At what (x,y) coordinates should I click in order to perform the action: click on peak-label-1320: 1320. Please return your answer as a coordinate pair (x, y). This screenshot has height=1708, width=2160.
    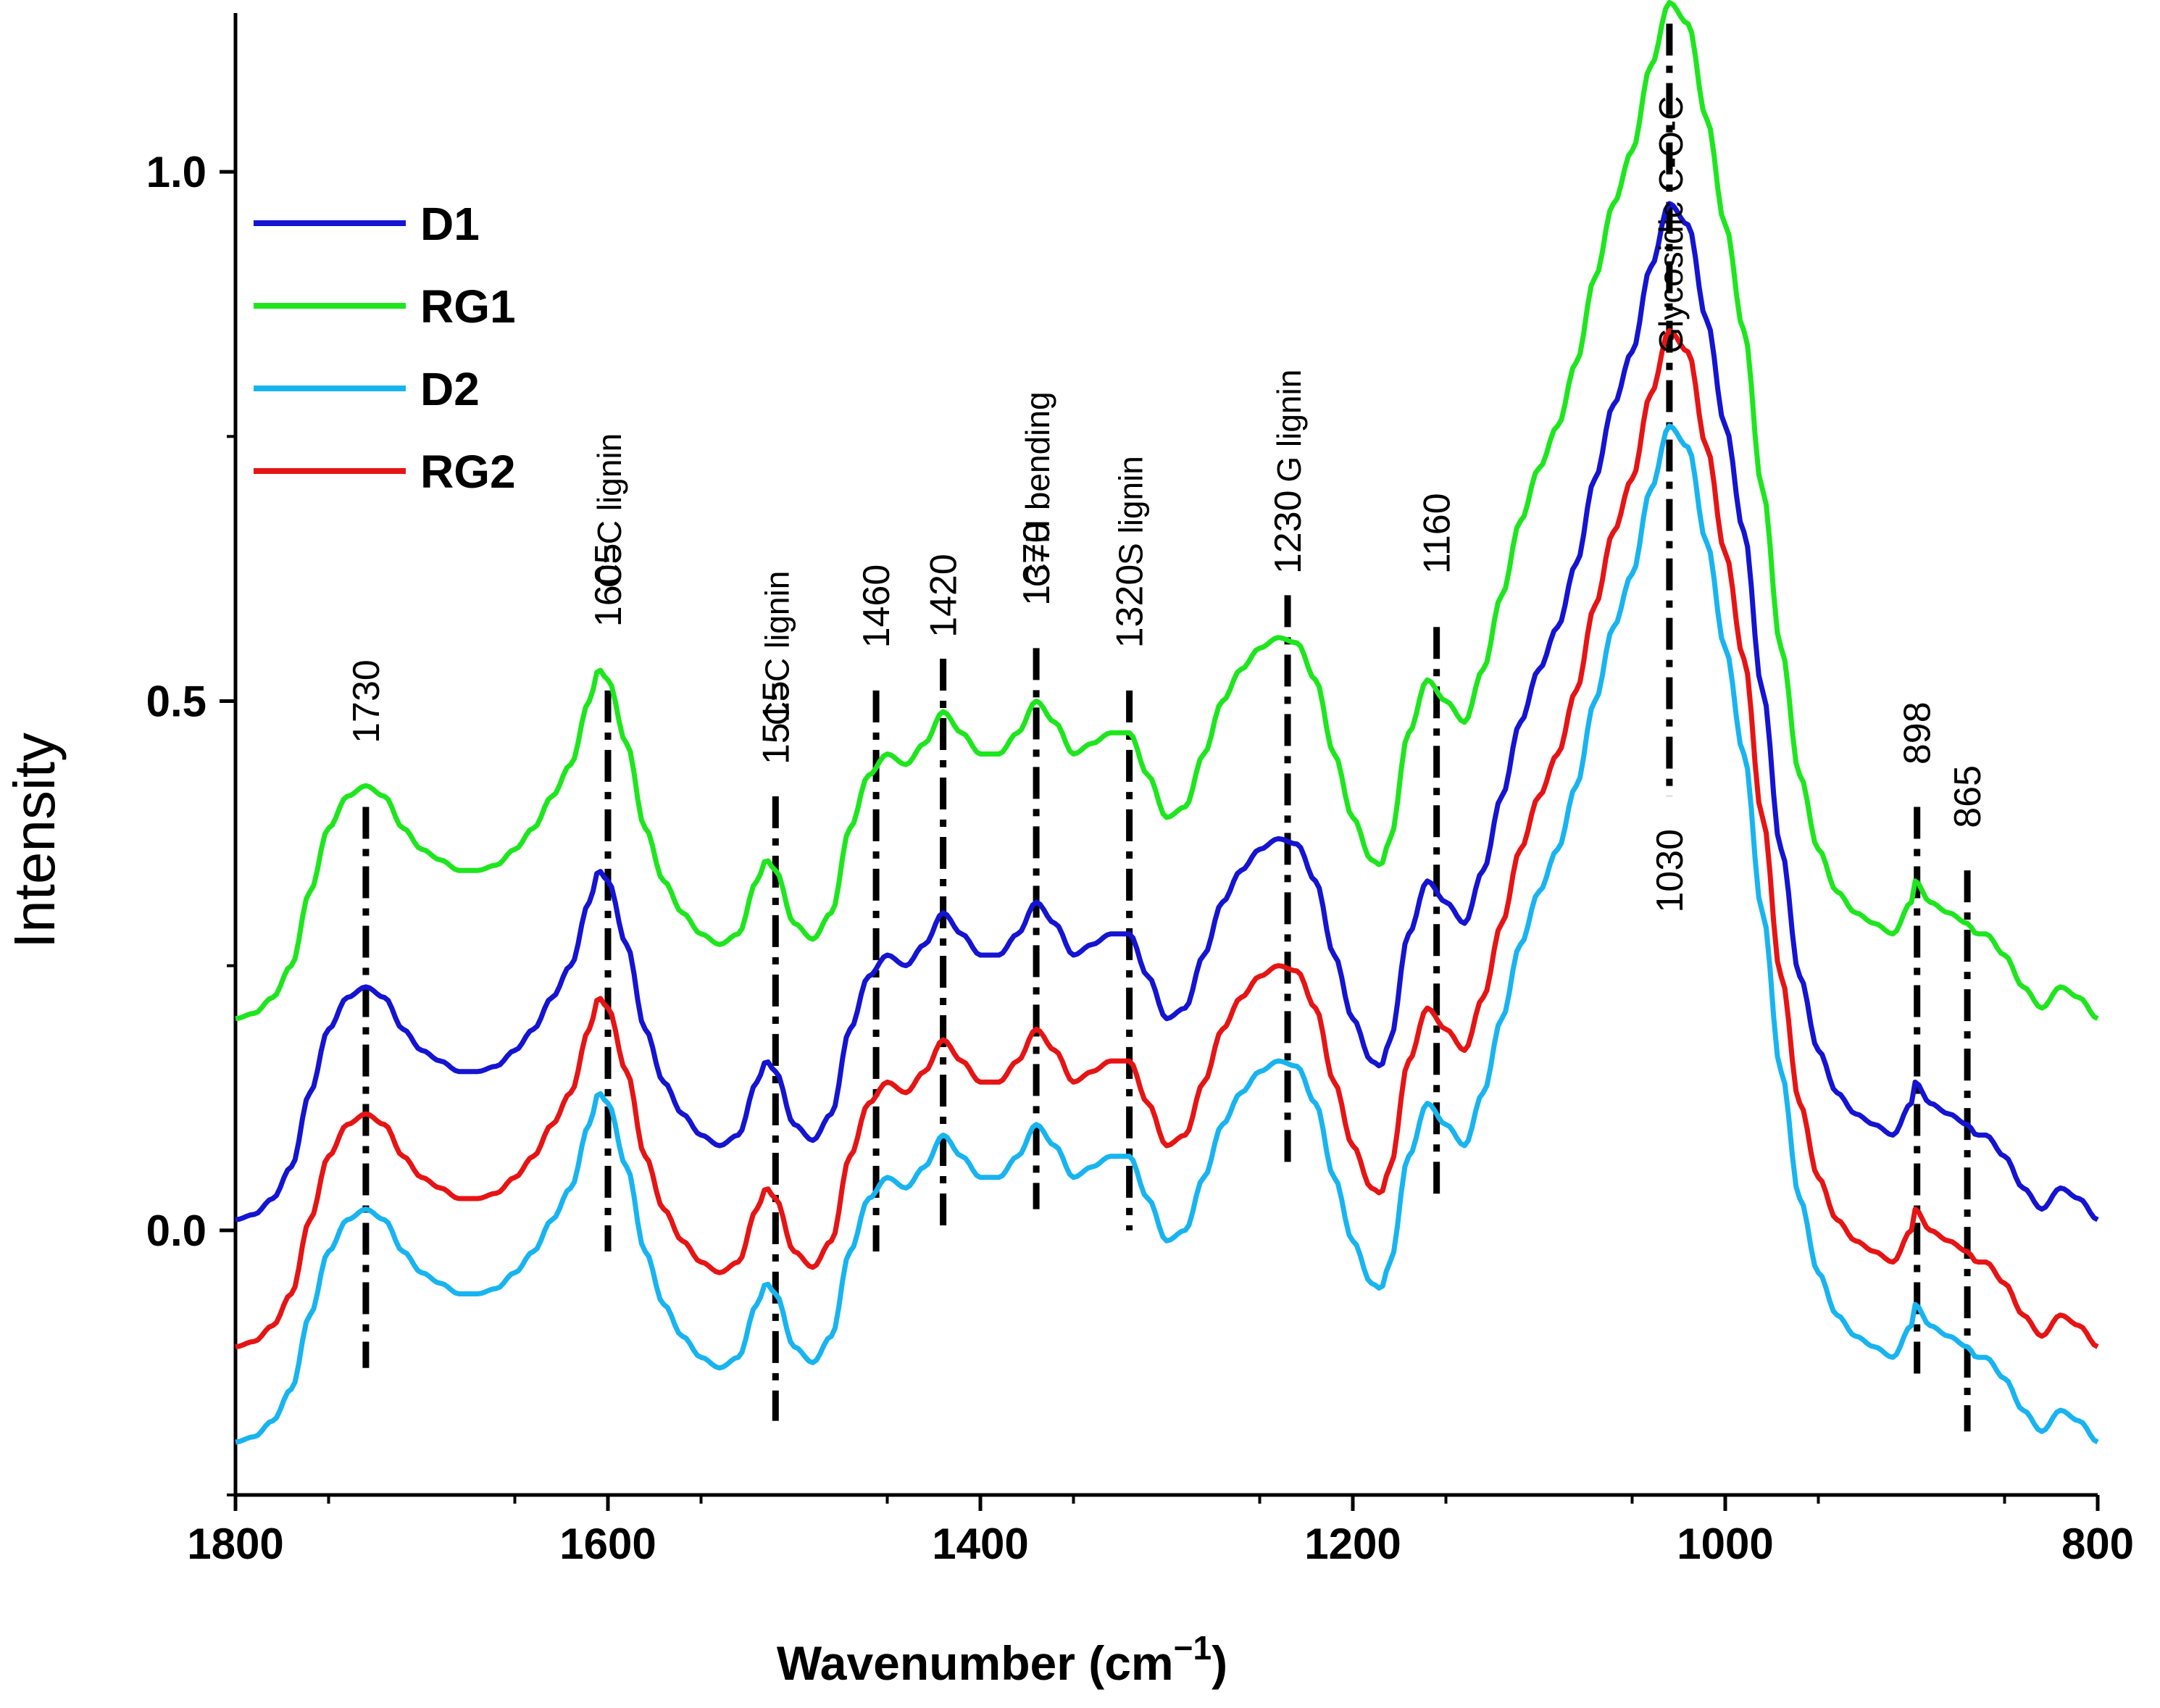
    Looking at the image, I should click on (1130, 607).